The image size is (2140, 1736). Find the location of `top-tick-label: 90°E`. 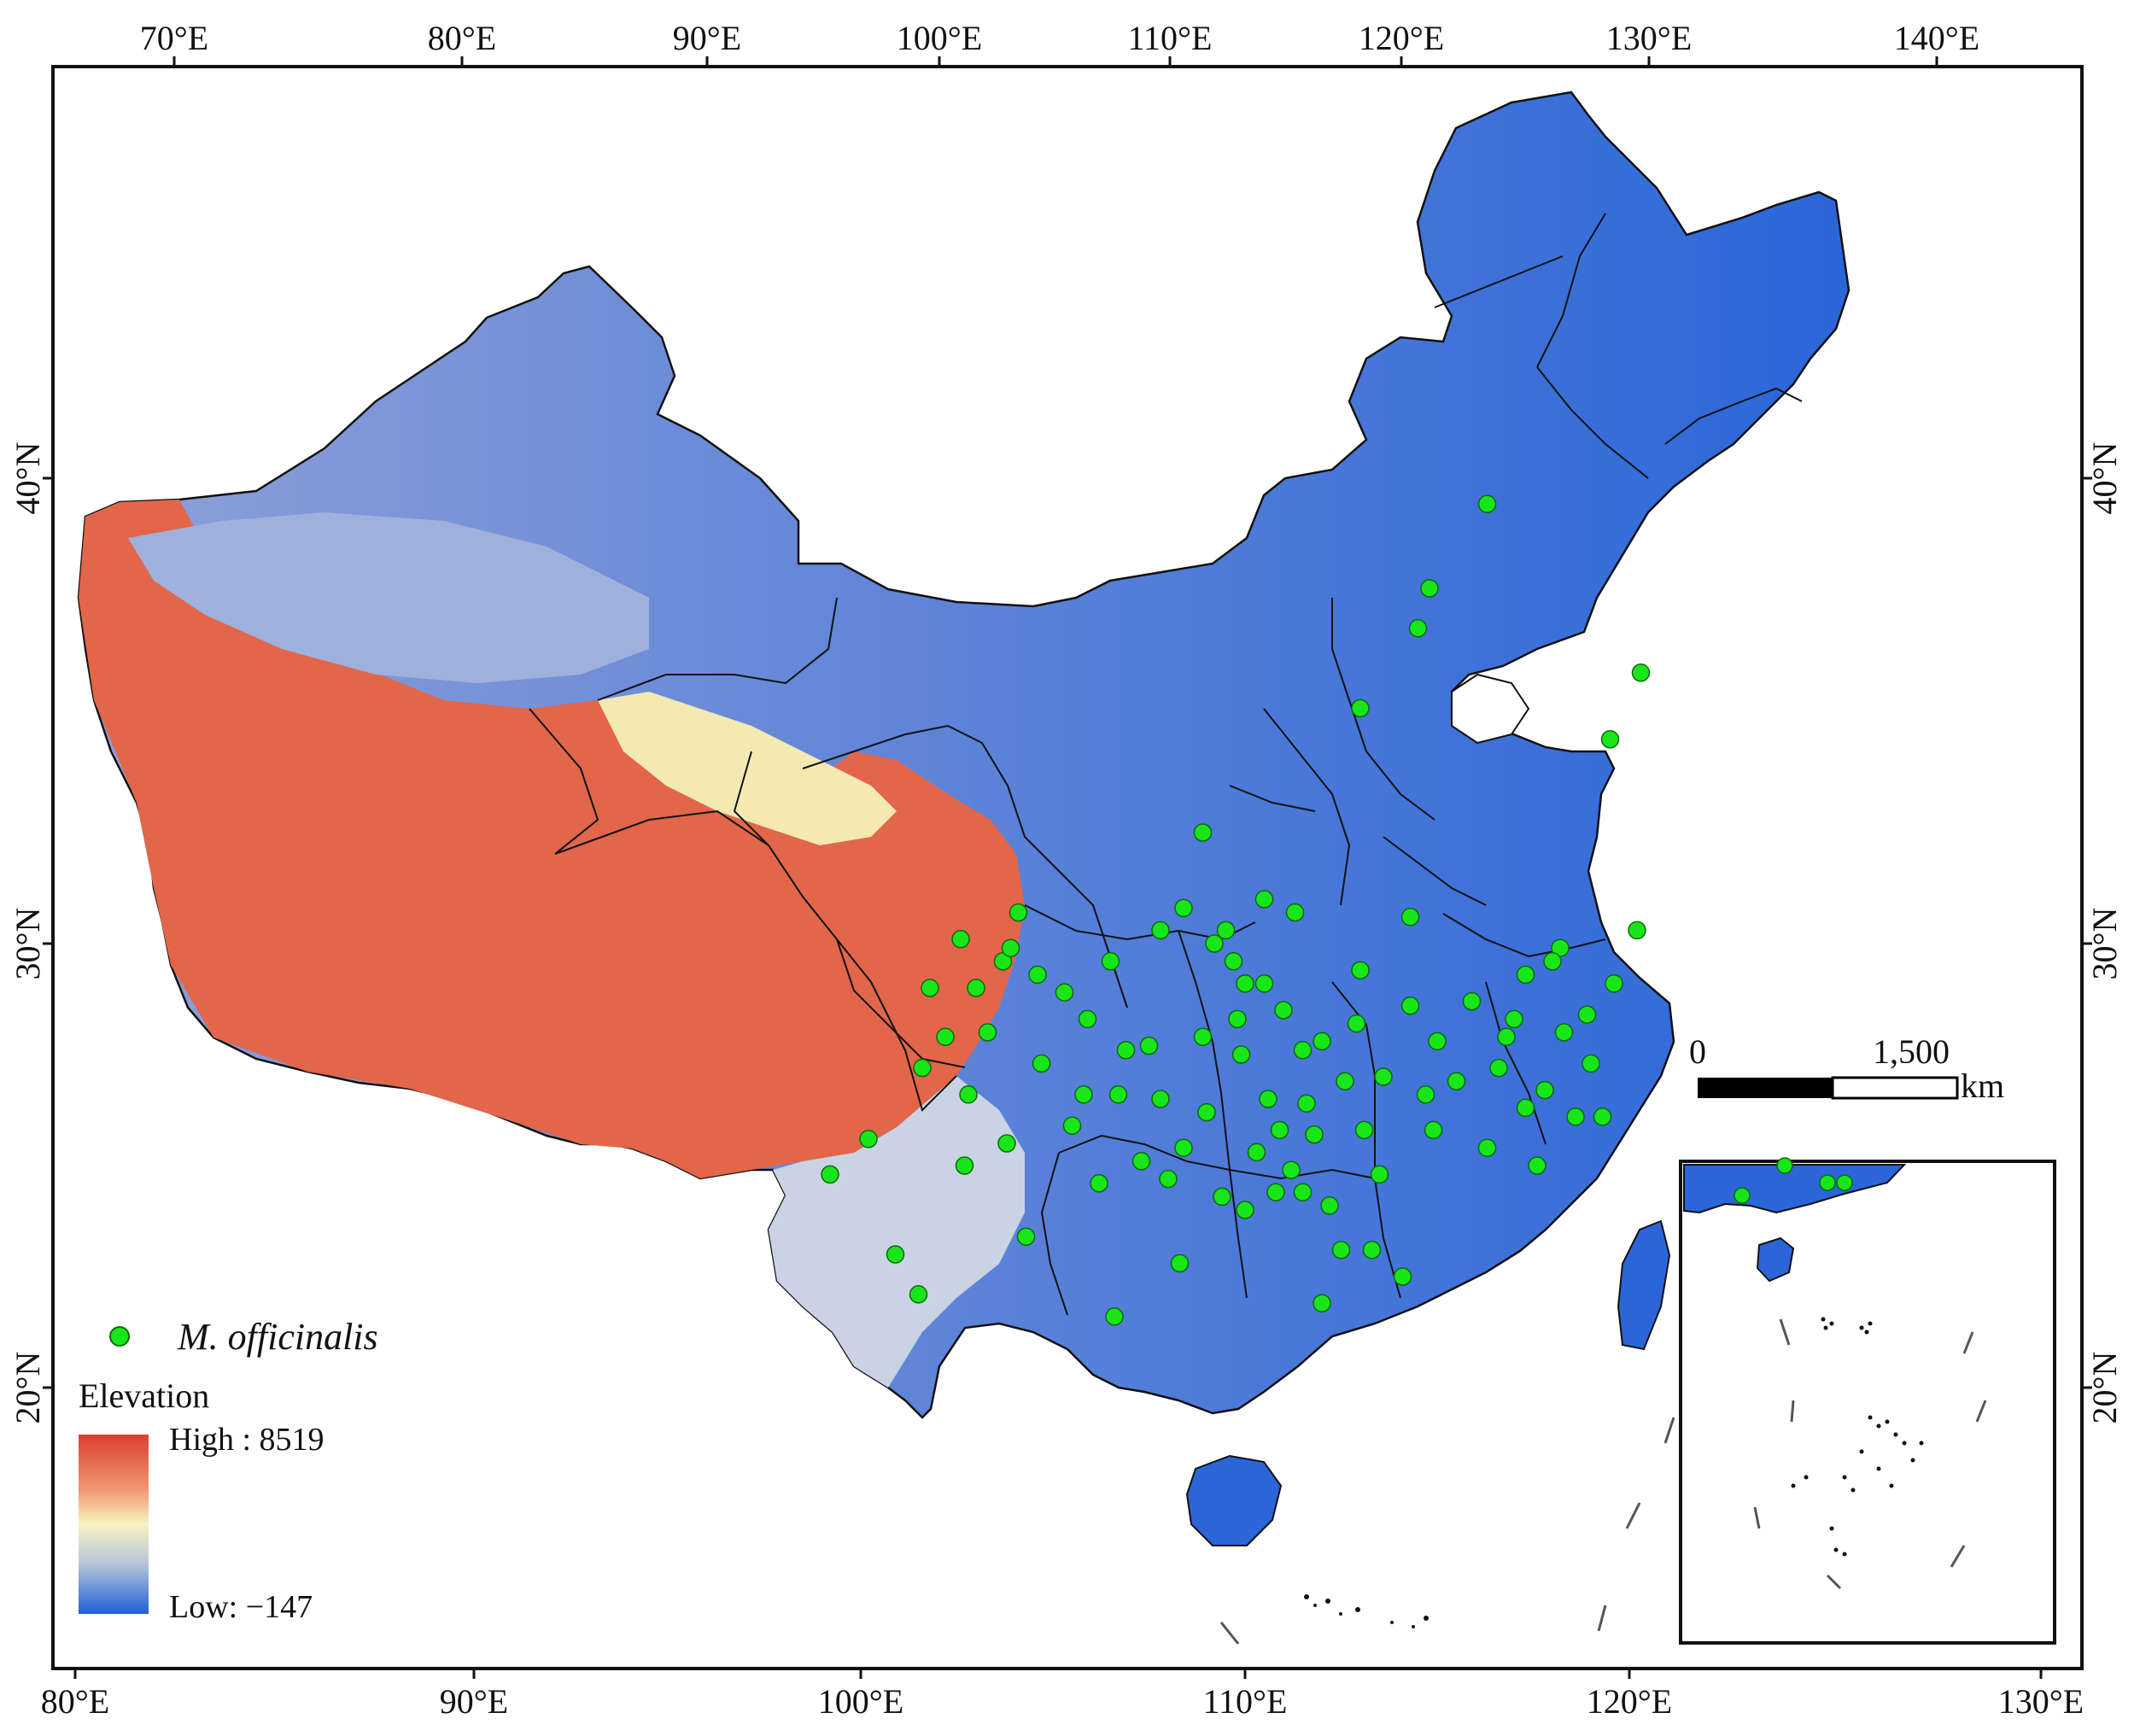

top-tick-label: 90°E is located at coordinates (707, 38).